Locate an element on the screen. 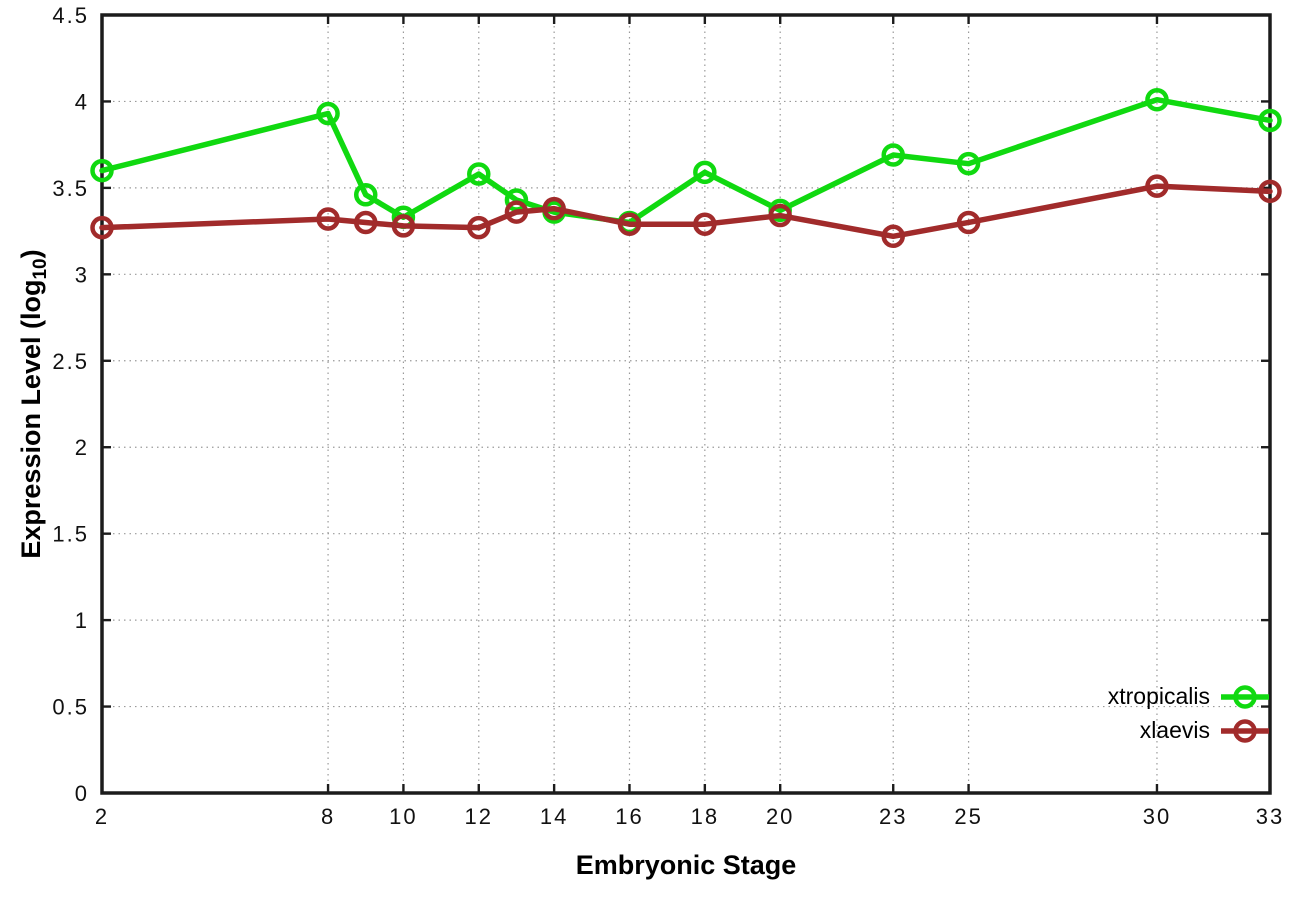 This screenshot has width=1296, height=907. y-tick-label: 1.5 is located at coordinates (70, 534).